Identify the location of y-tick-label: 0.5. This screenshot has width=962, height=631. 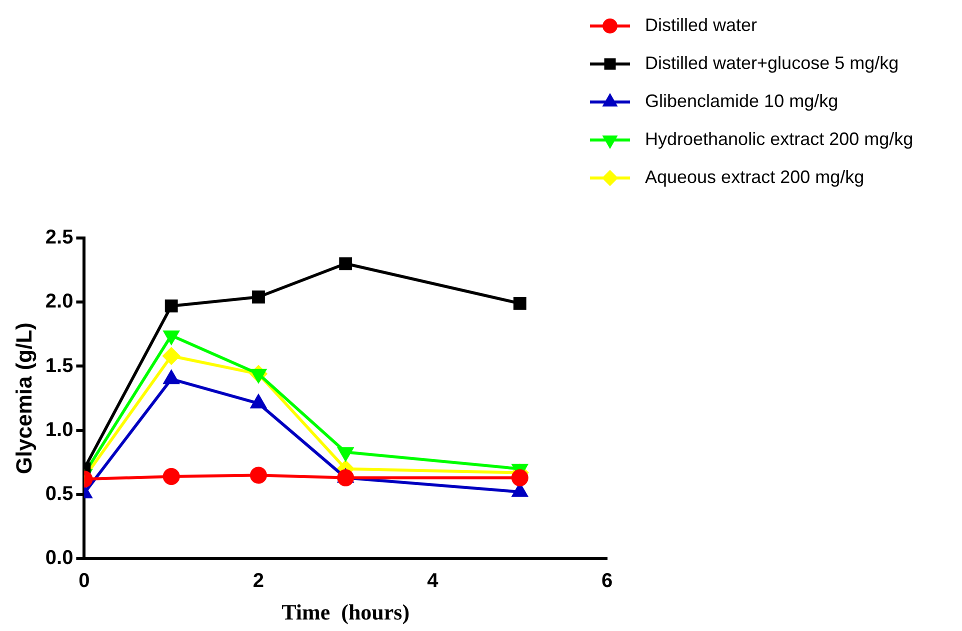
(59, 493).